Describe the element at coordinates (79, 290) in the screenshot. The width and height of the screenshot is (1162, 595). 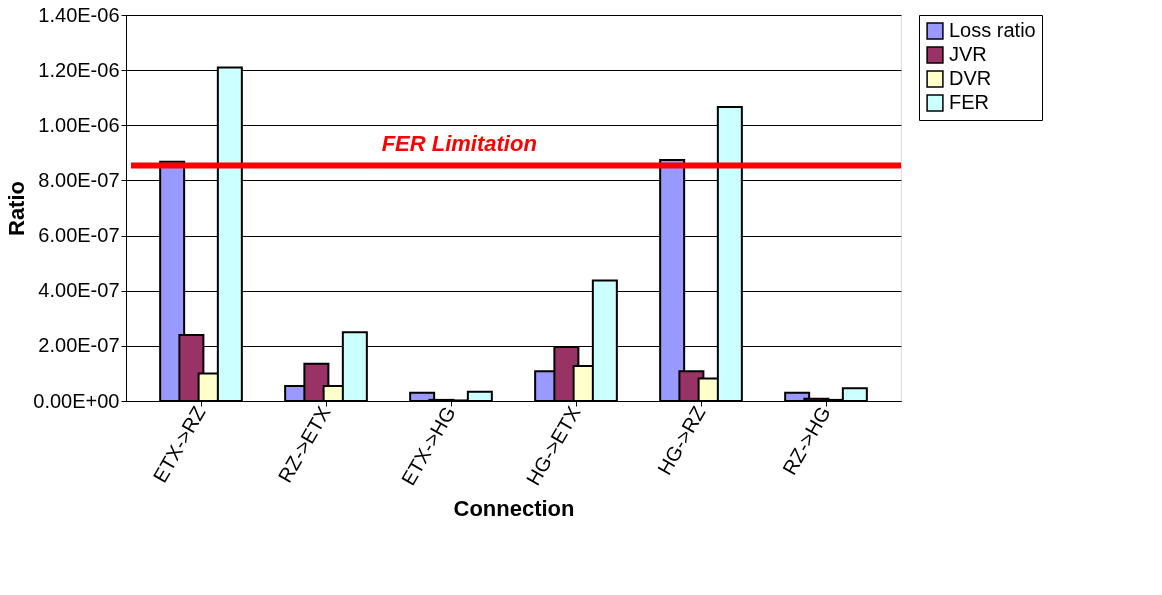
I see `y-tick-label: 4.00E-07` at that location.